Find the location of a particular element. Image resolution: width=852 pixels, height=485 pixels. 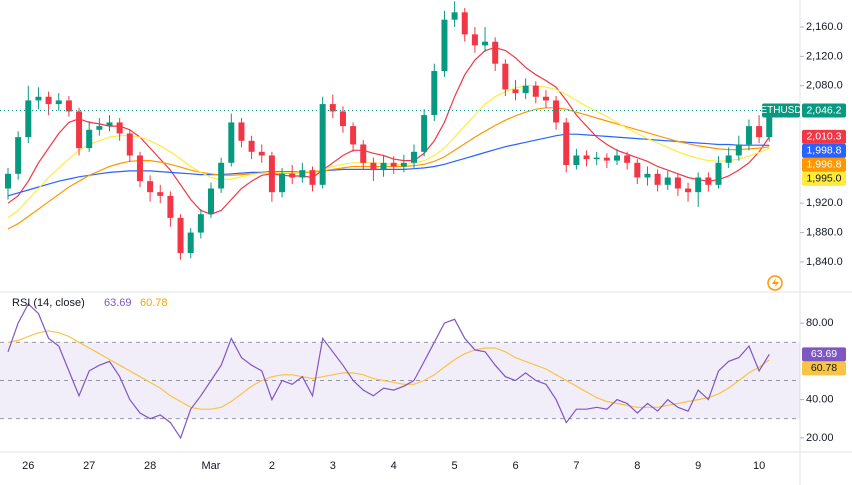

ma-last-label: 1,996.8 is located at coordinates (823, 165).